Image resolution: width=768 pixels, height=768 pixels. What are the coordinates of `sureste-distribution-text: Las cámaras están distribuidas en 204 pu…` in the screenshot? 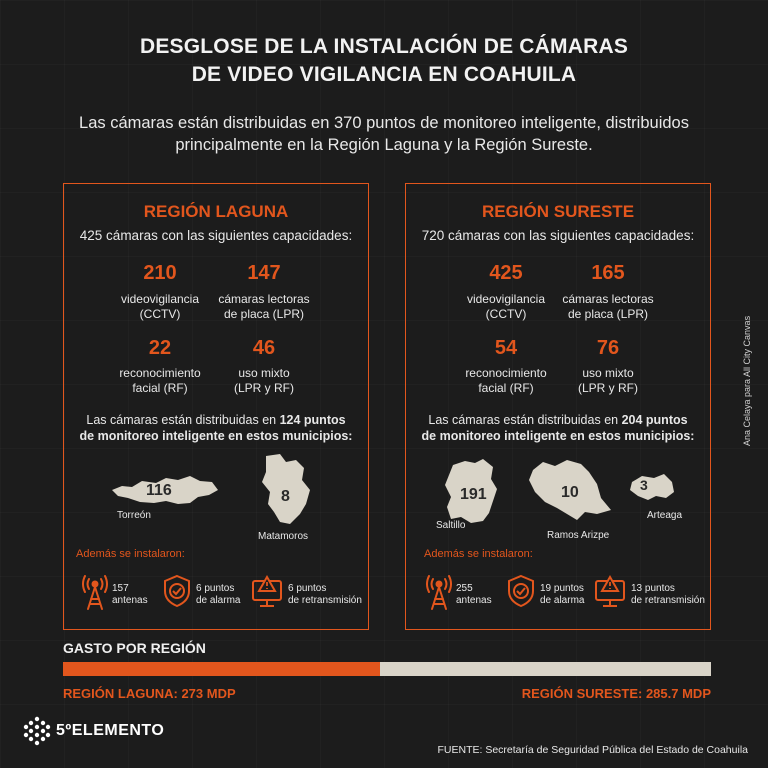 It's located at (558, 428).